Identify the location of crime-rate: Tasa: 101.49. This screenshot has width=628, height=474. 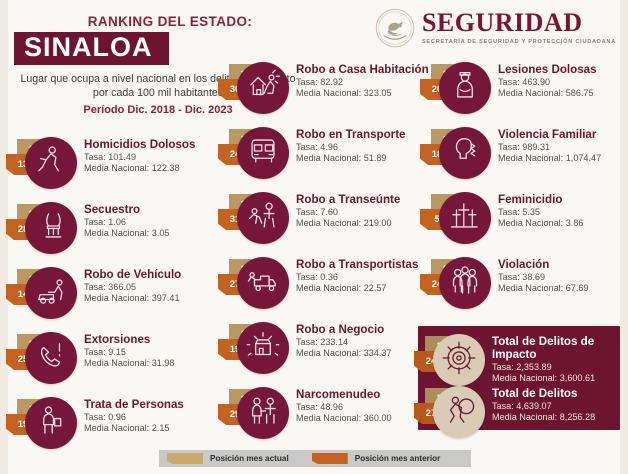
(110, 157).